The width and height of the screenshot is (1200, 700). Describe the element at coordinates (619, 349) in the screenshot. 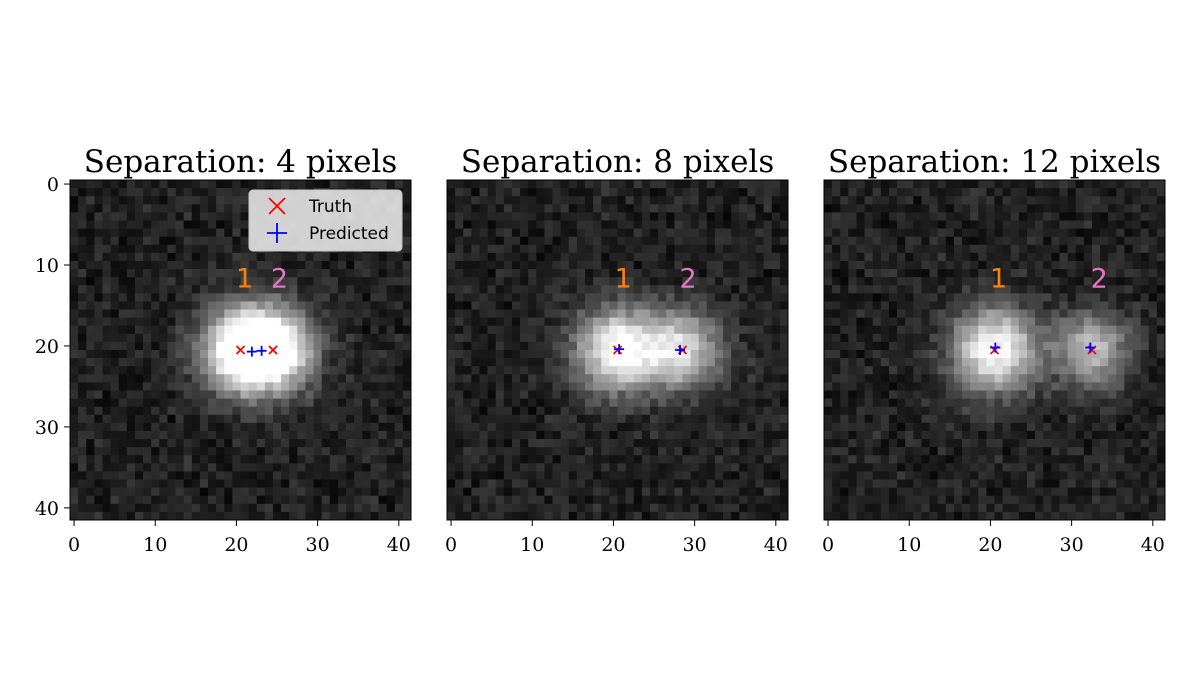

I see `predicted-marker` at that location.